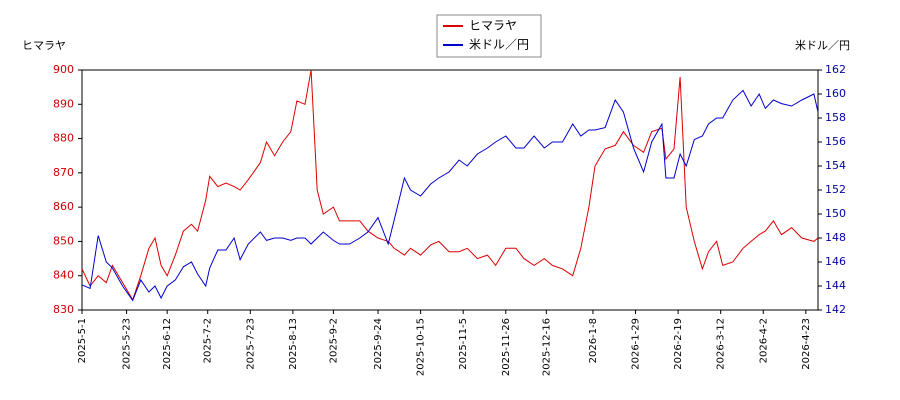 This screenshot has width=900, height=400. I want to click on x-tick-label: 2025-11-5, so click(463, 344).